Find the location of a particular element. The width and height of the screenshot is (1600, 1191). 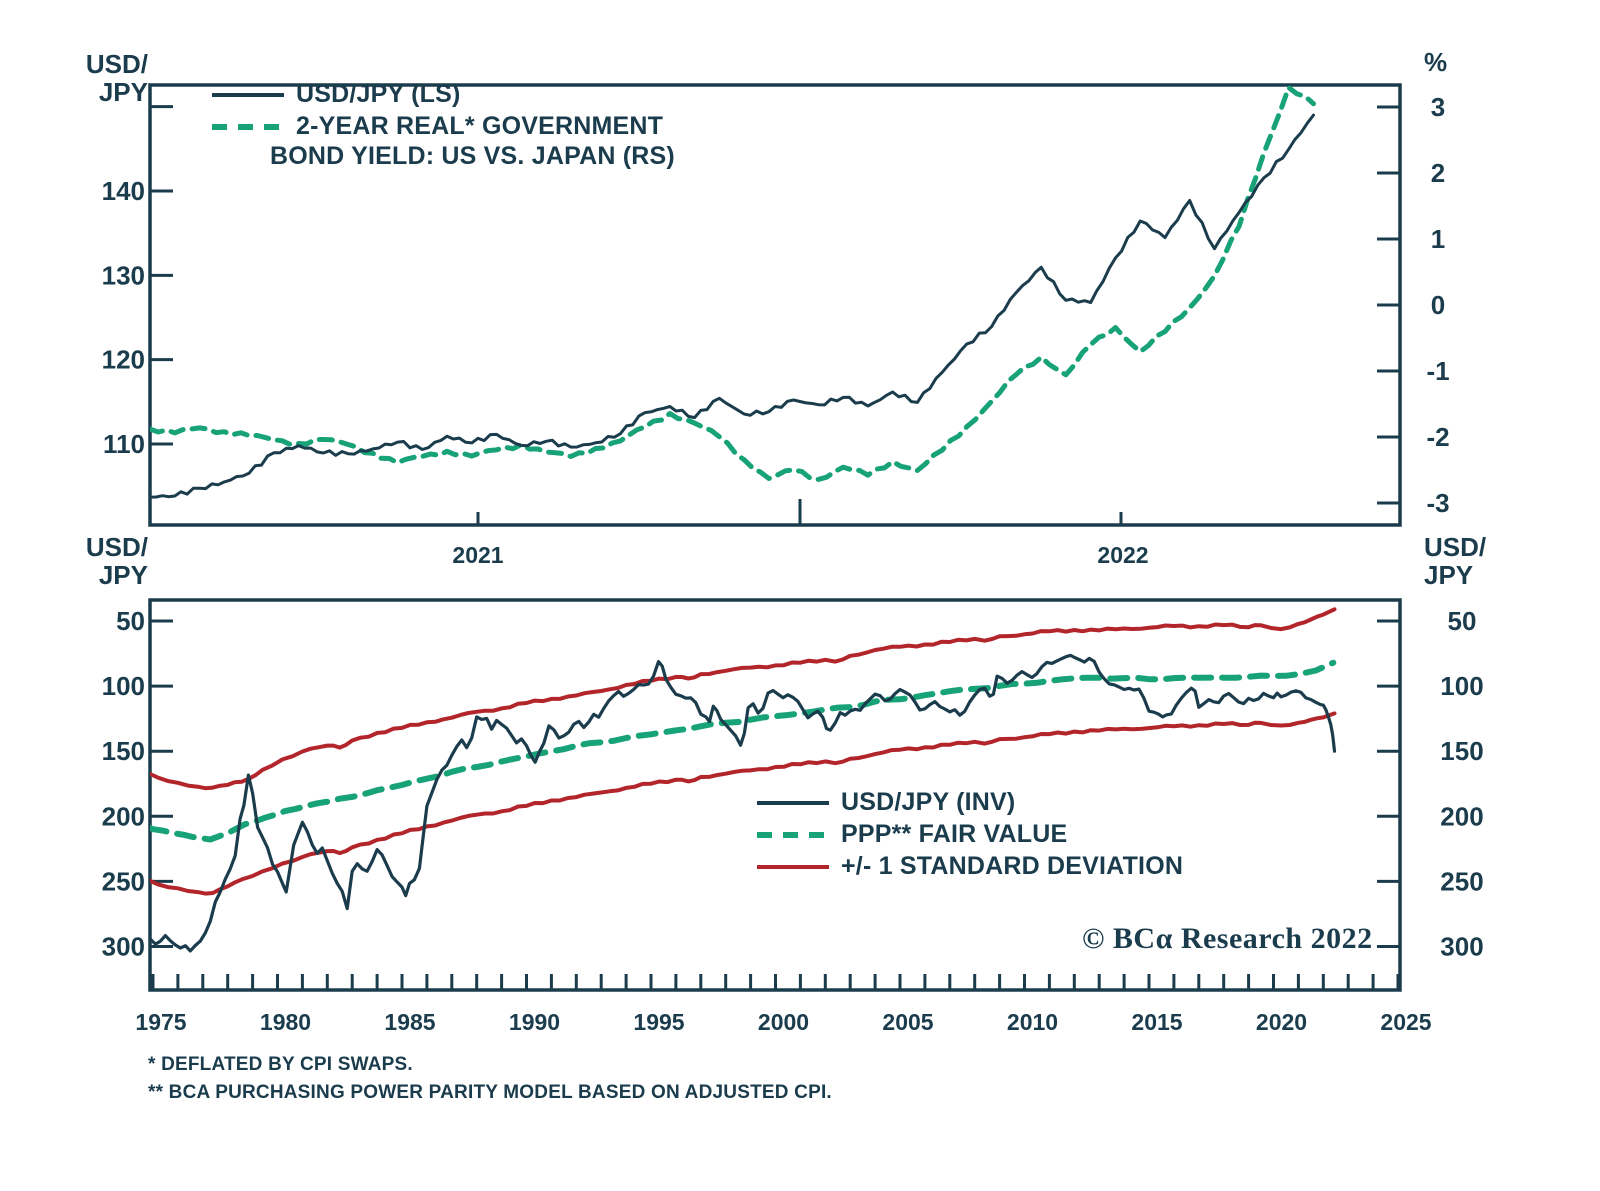

bottom-right-axis-title: USD/ JPY is located at coordinates (1455, 561).